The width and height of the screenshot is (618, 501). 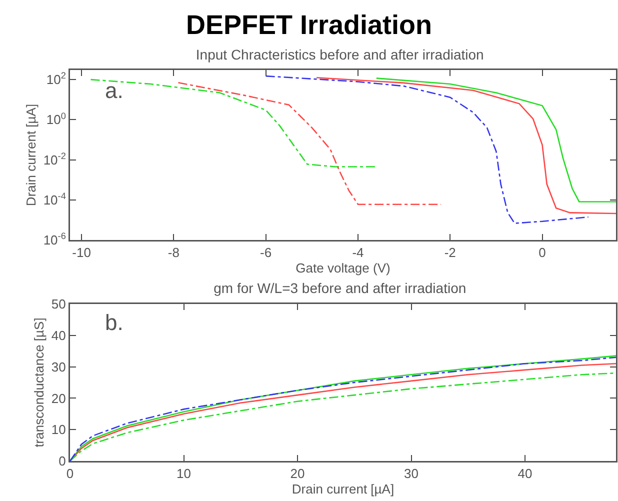 What do you see at coordinates (114, 90) in the screenshot?
I see `annotation: a.` at bounding box center [114, 90].